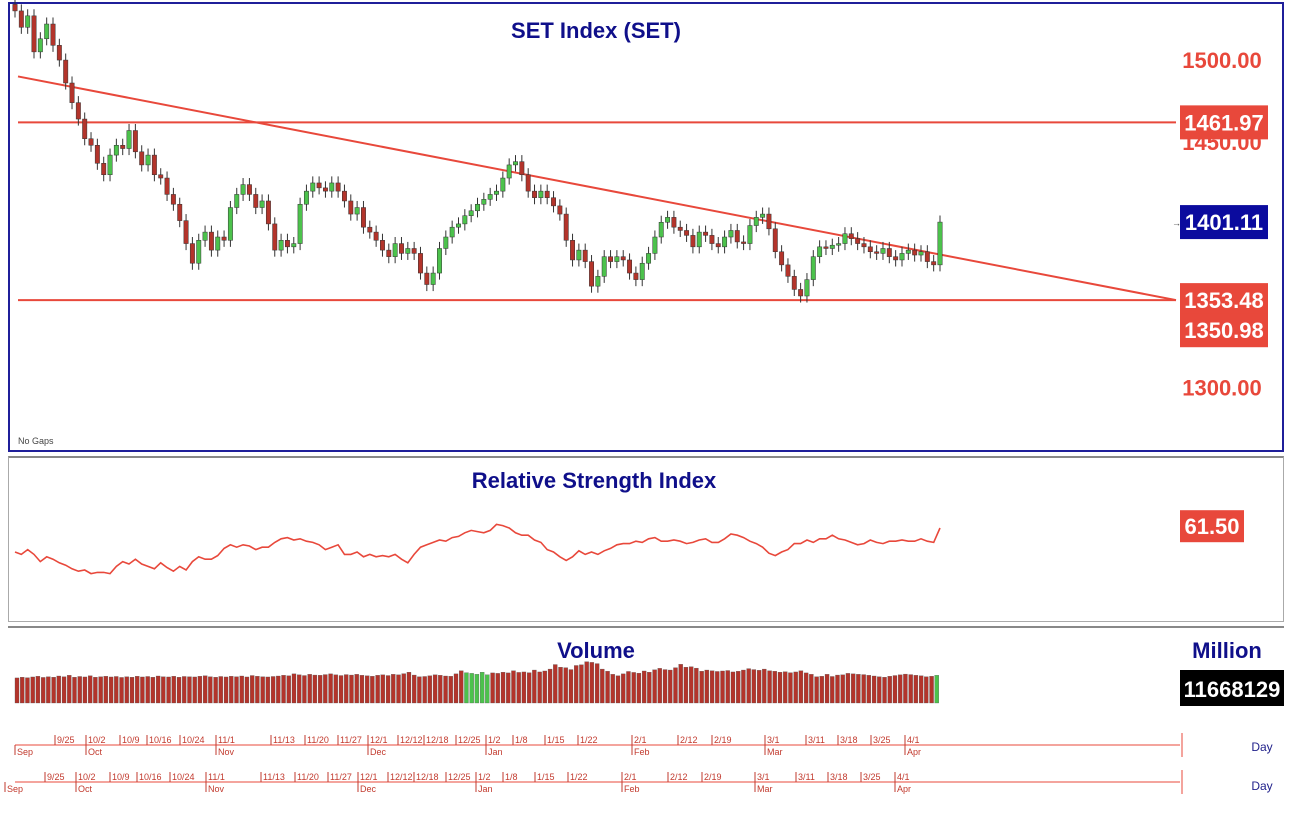 The width and height of the screenshot is (1292, 822). What do you see at coordinates (216, 789) in the screenshot?
I see `month-label: Nov` at bounding box center [216, 789].